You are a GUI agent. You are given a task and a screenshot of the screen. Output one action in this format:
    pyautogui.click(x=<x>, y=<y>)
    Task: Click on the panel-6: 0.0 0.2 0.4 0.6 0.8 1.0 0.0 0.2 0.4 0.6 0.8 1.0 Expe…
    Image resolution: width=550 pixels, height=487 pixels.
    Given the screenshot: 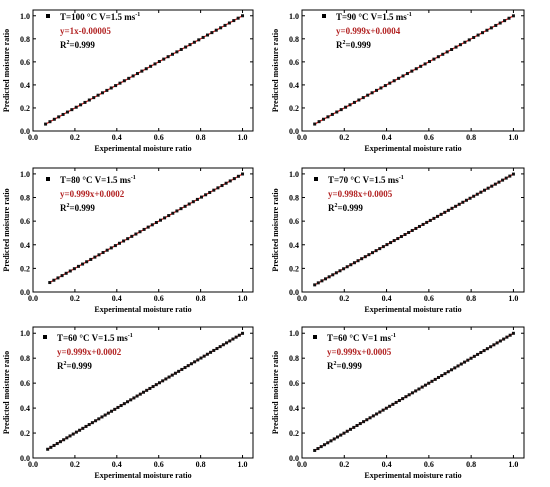 What is the action you would take?
    pyautogui.click(x=398, y=403)
    